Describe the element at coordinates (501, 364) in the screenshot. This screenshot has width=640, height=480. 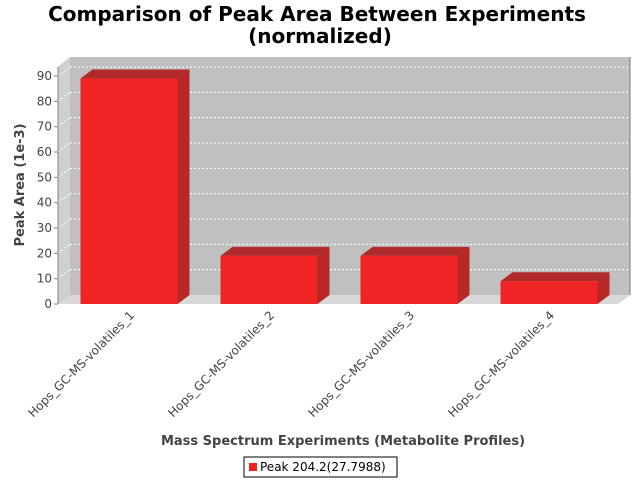
I see `x-tick-label: Hops_GC-MS-volatiles_4` at that location.